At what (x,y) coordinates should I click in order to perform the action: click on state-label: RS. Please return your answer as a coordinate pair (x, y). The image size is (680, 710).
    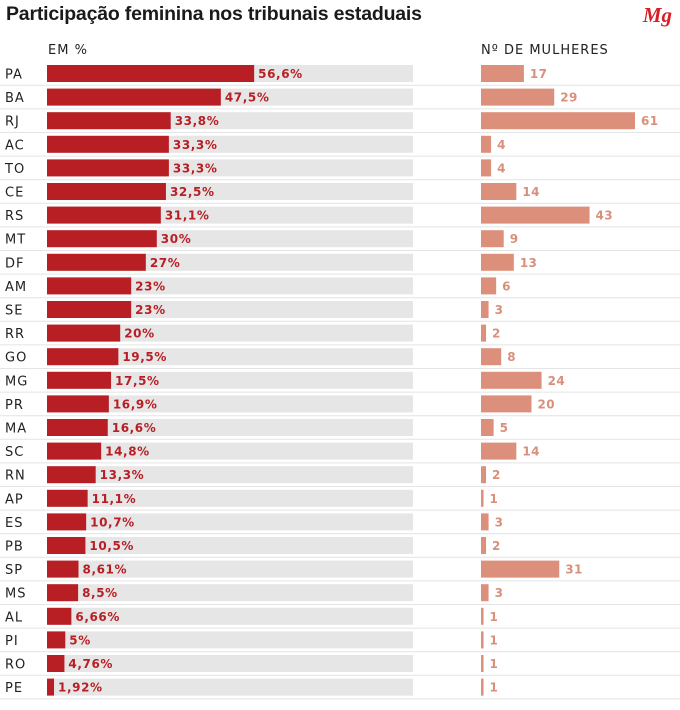
    Looking at the image, I should click on (14, 216).